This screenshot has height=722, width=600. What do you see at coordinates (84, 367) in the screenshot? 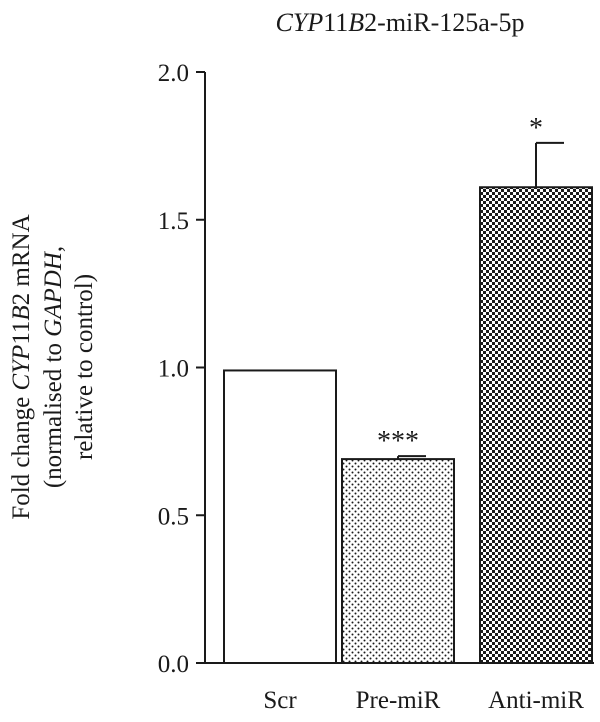
I see `y-axis-label-line: relative to control)` at bounding box center [84, 367].